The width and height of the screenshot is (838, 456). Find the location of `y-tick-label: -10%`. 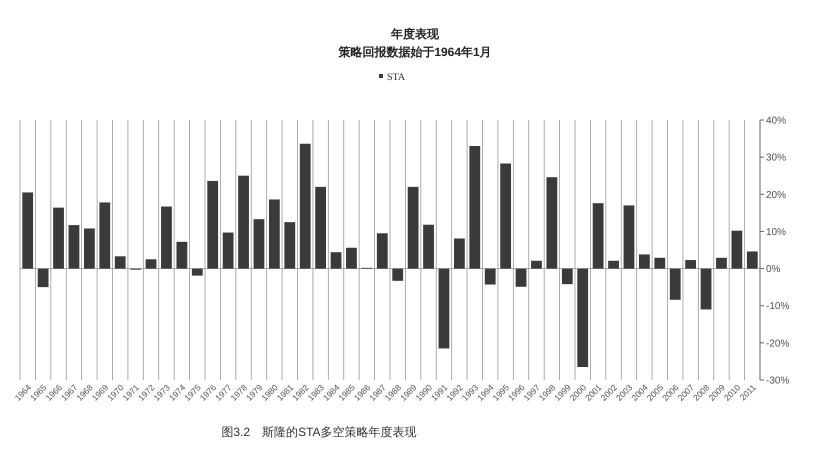

y-tick-label: -10% is located at coordinates (778, 306).